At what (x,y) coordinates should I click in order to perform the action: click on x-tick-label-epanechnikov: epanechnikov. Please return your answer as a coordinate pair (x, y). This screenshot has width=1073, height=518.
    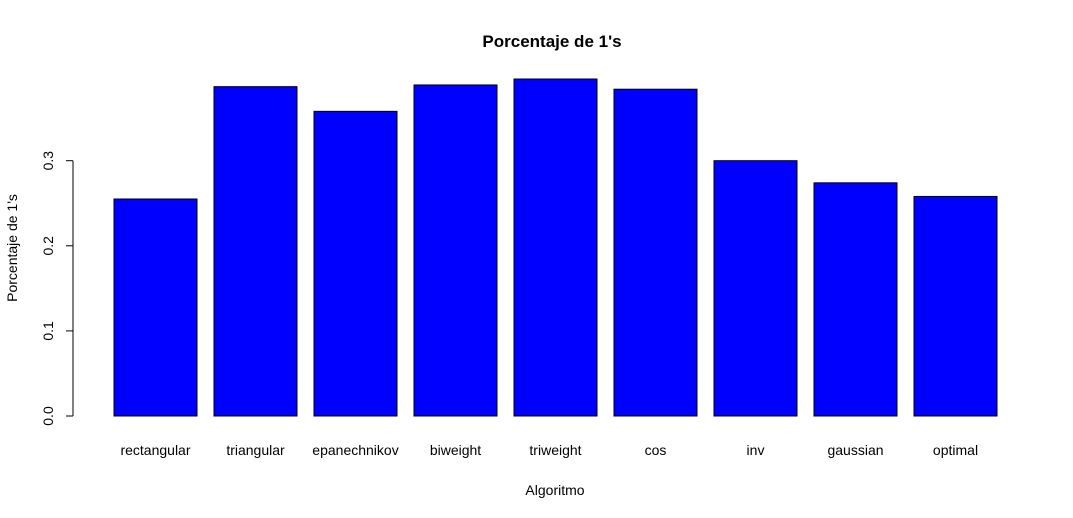
    Looking at the image, I should click on (355, 450).